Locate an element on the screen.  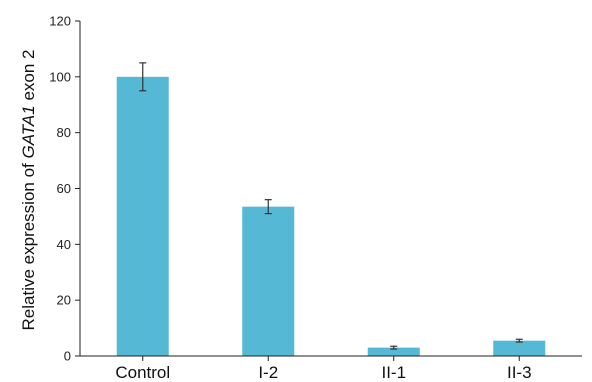
y-axis-label-gene: GATA1 is located at coordinates (28, 131).